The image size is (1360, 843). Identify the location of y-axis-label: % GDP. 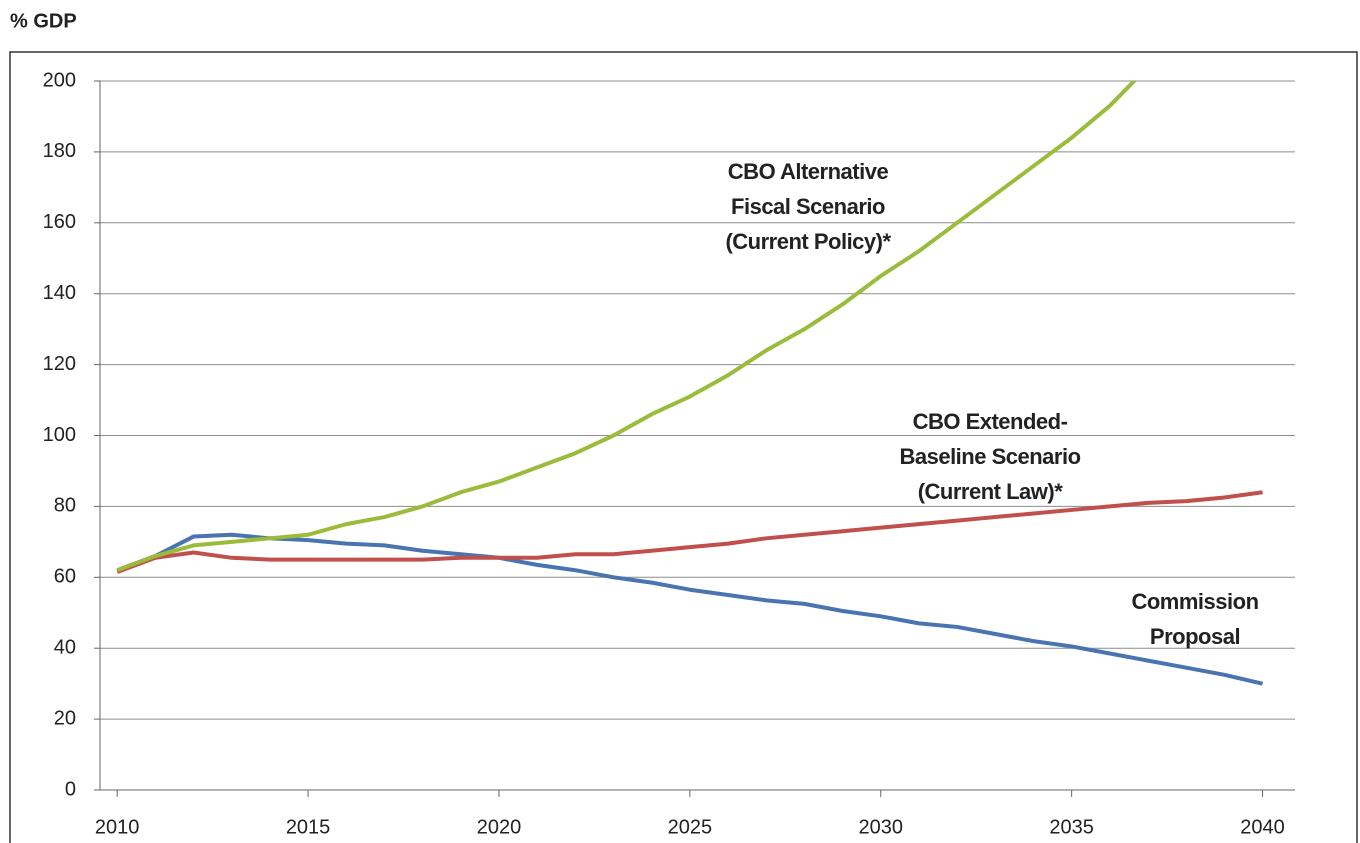
(43, 21).